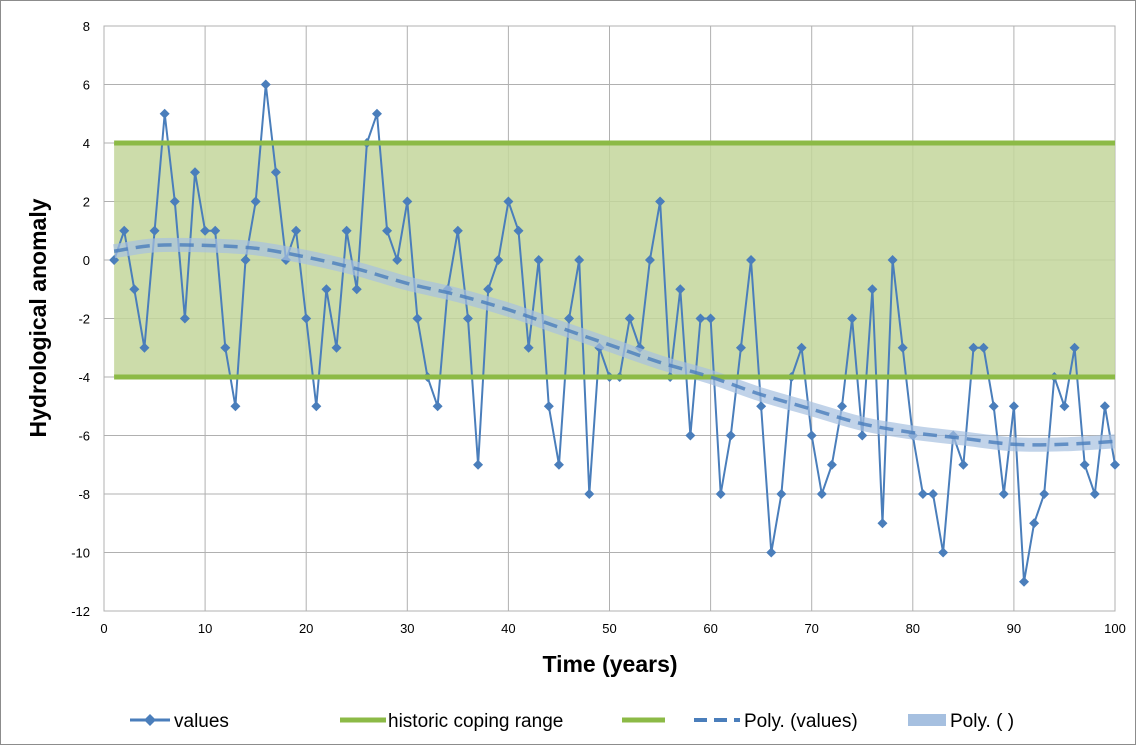 The height and width of the screenshot is (745, 1136). Describe the element at coordinates (84, 319) in the screenshot. I see `y-tick-label: -2` at that location.